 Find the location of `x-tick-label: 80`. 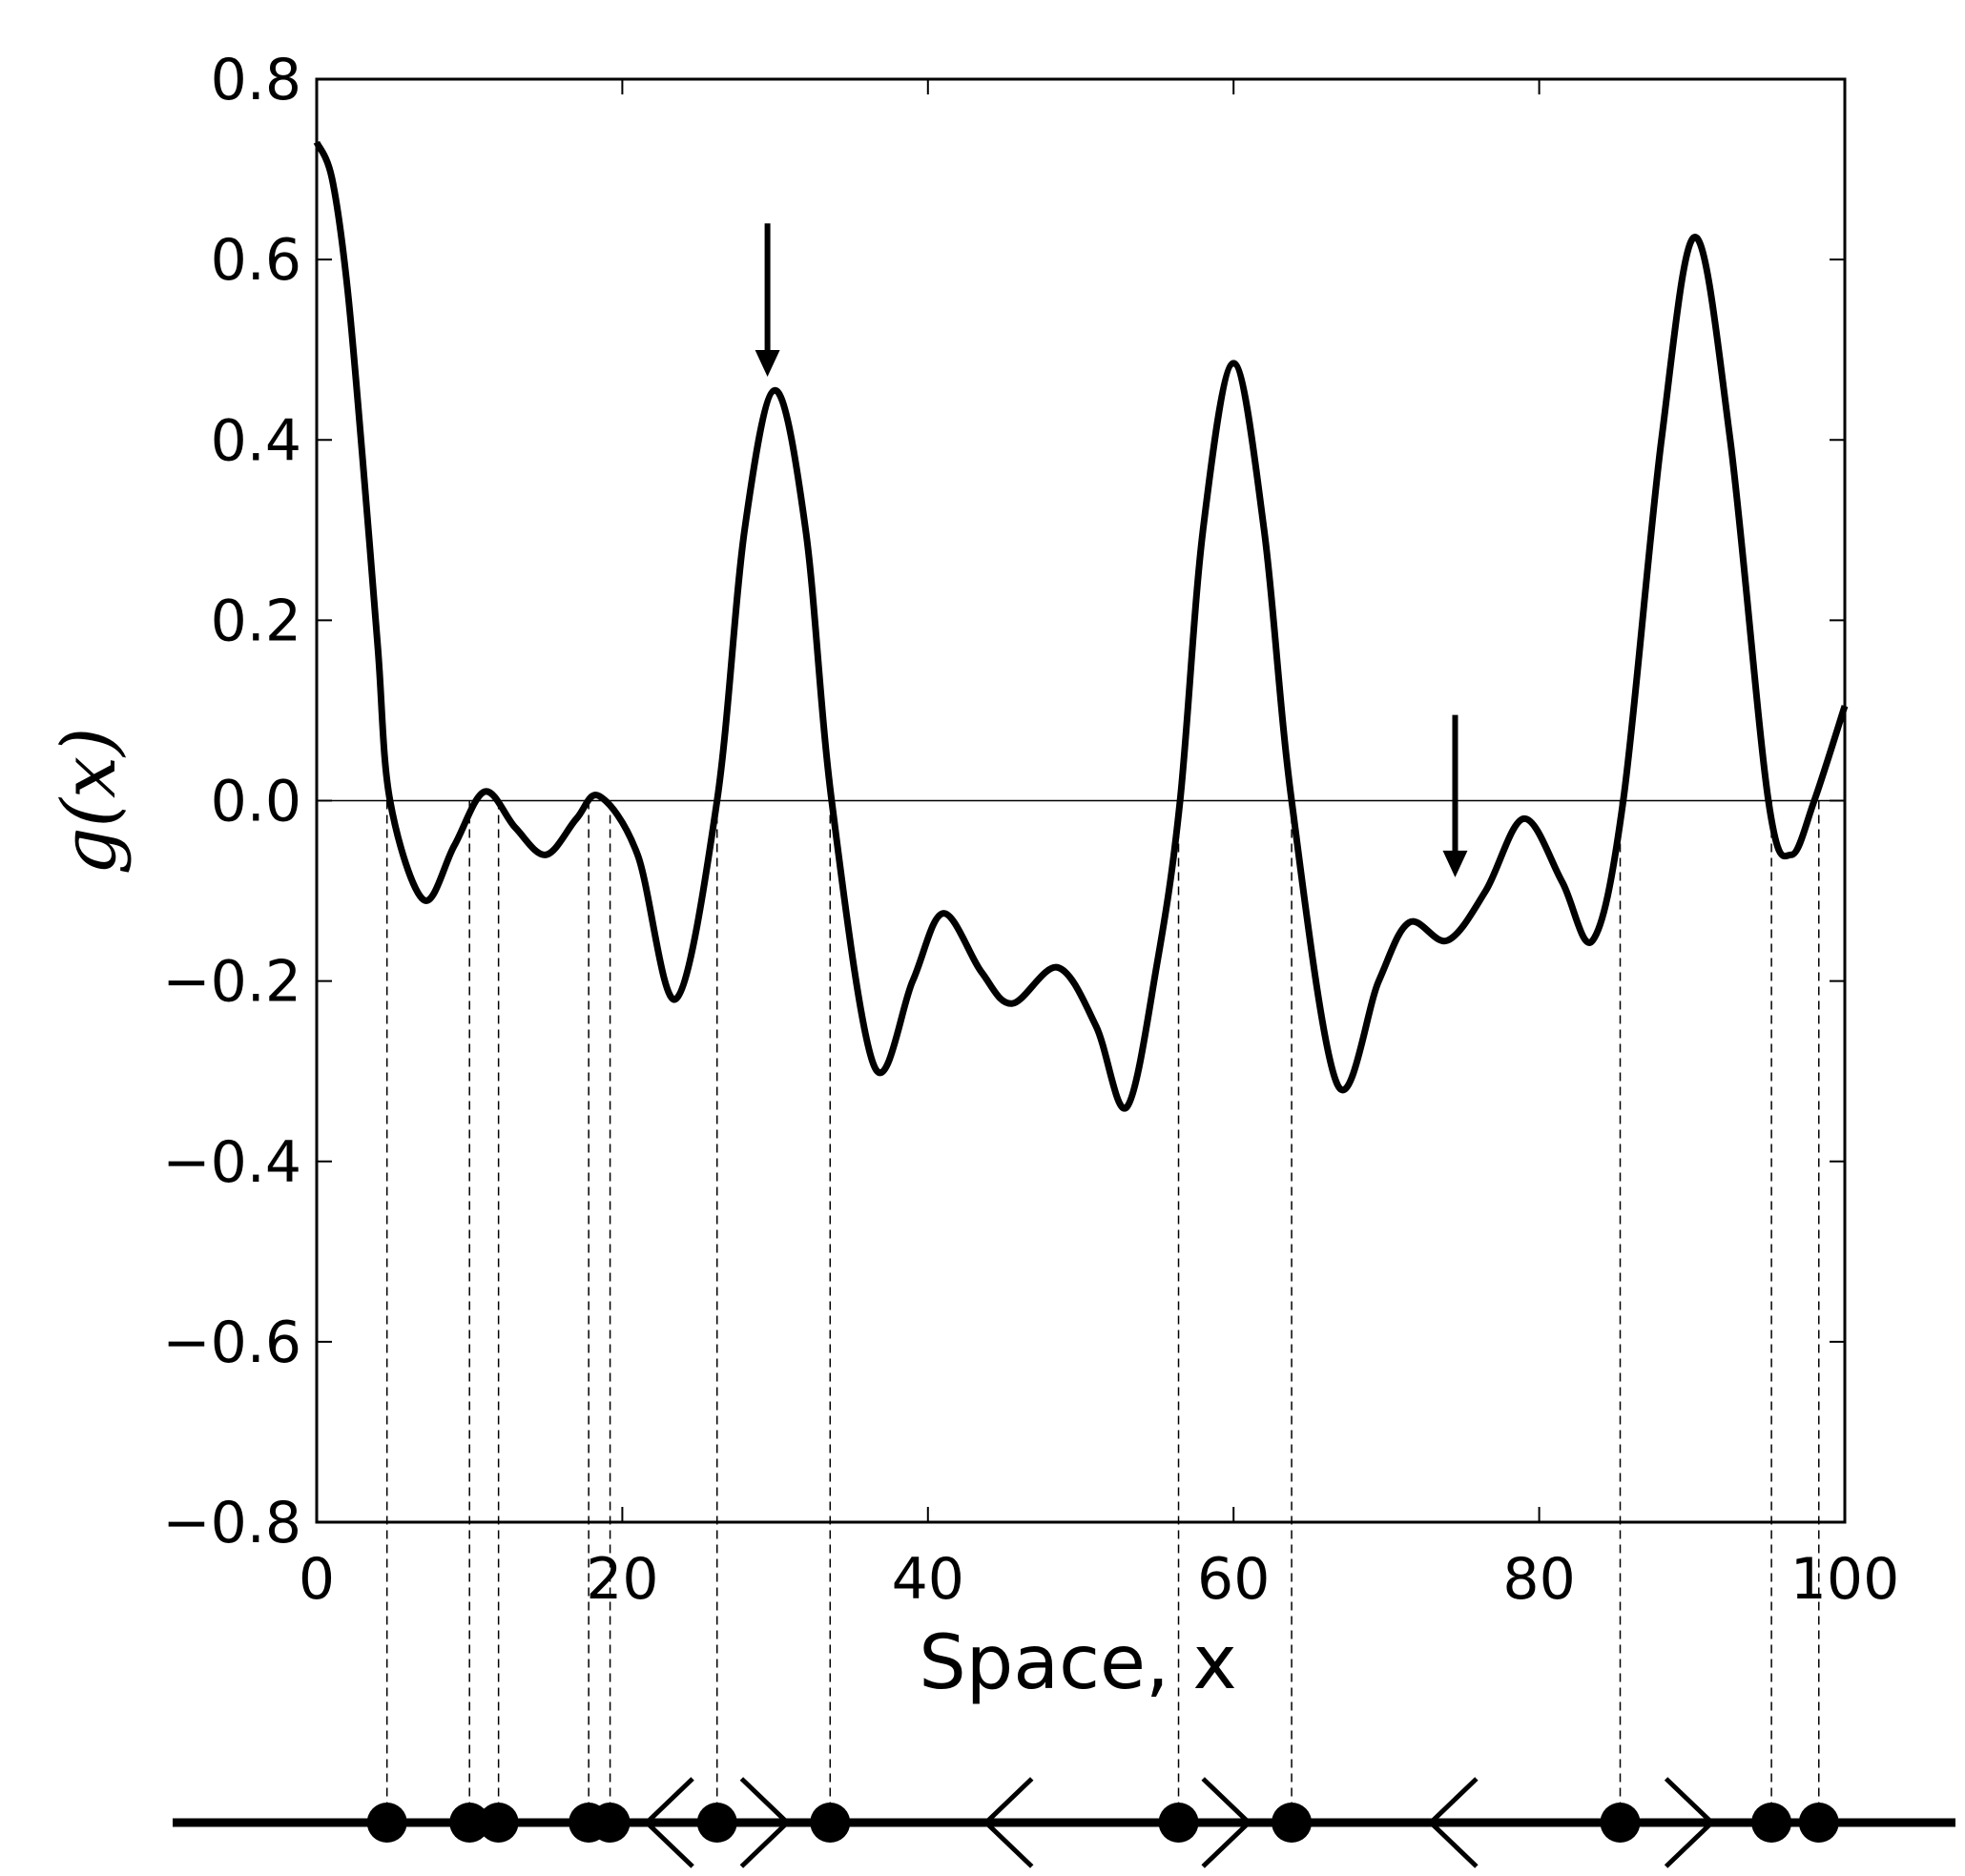

x-tick-label: 80 is located at coordinates (1539, 1579).